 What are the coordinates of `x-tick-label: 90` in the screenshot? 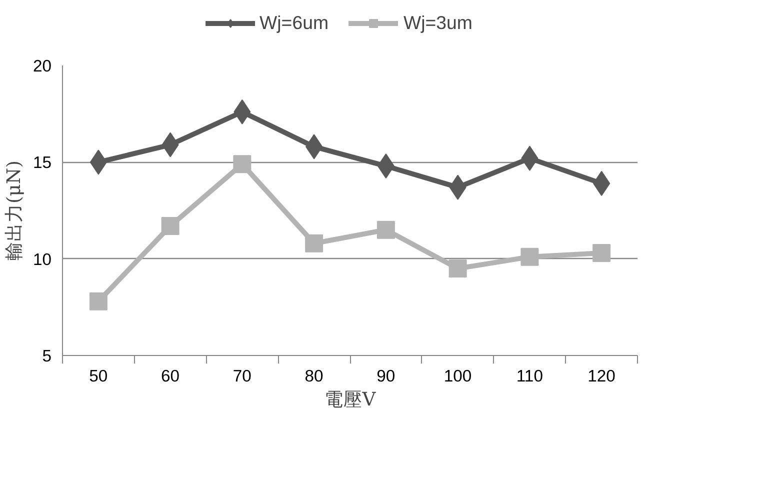 It's located at (386, 376).